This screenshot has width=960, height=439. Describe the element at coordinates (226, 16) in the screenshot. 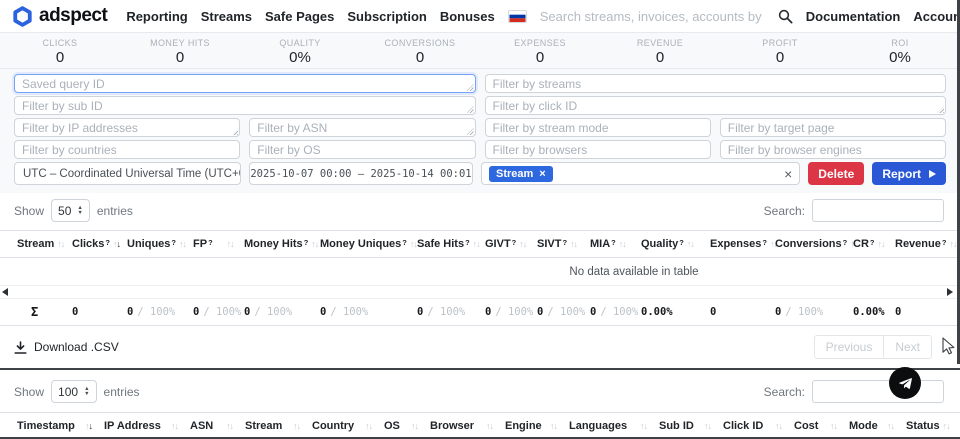

I see `nav-streams: Streams` at that location.